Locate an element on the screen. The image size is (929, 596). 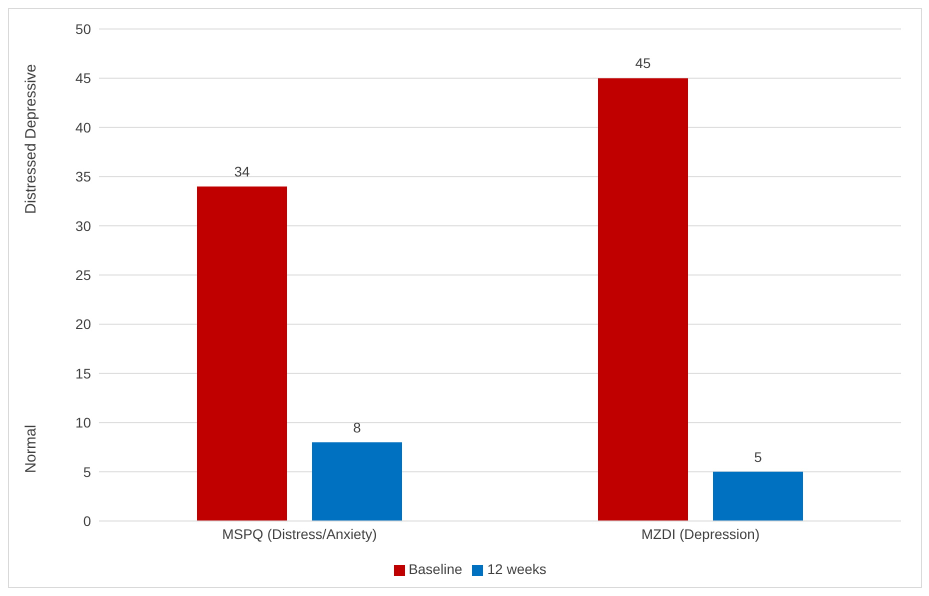
x-tick-label: MZDI (Depression) is located at coordinates (700, 534).